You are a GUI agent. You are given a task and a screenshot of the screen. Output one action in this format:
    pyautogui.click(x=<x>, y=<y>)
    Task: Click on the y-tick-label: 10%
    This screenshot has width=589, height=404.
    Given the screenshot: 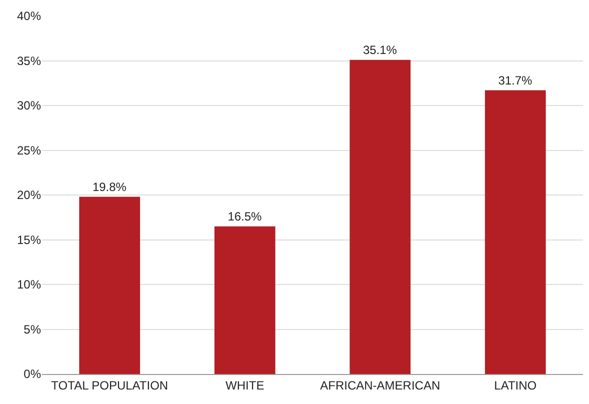 What is the action you would take?
    pyautogui.click(x=29, y=285)
    